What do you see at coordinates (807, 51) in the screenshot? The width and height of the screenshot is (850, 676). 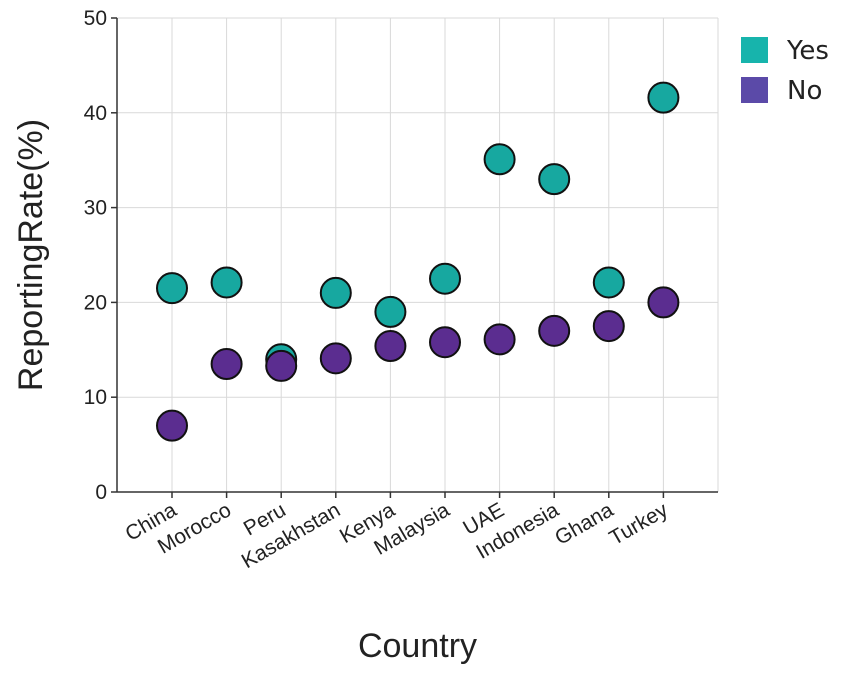 I see `legend-label-yes: Yes` at bounding box center [807, 51].